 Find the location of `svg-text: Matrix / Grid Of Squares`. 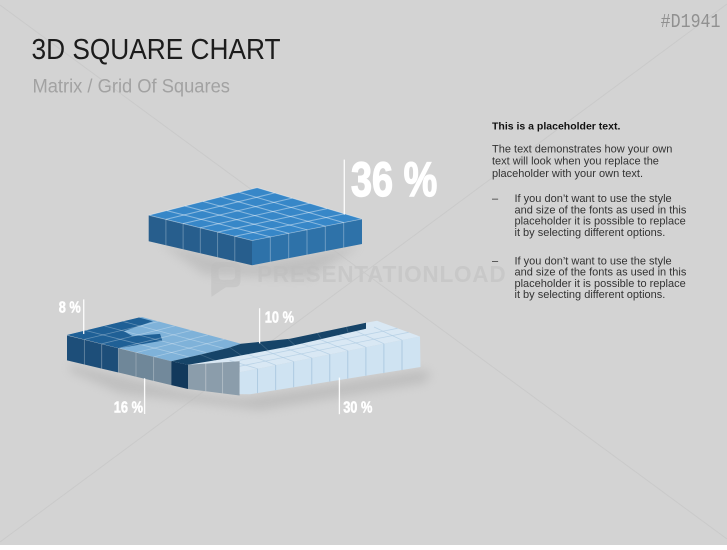

svg-text: Matrix / Grid Of Squares is located at coordinates (131, 87).